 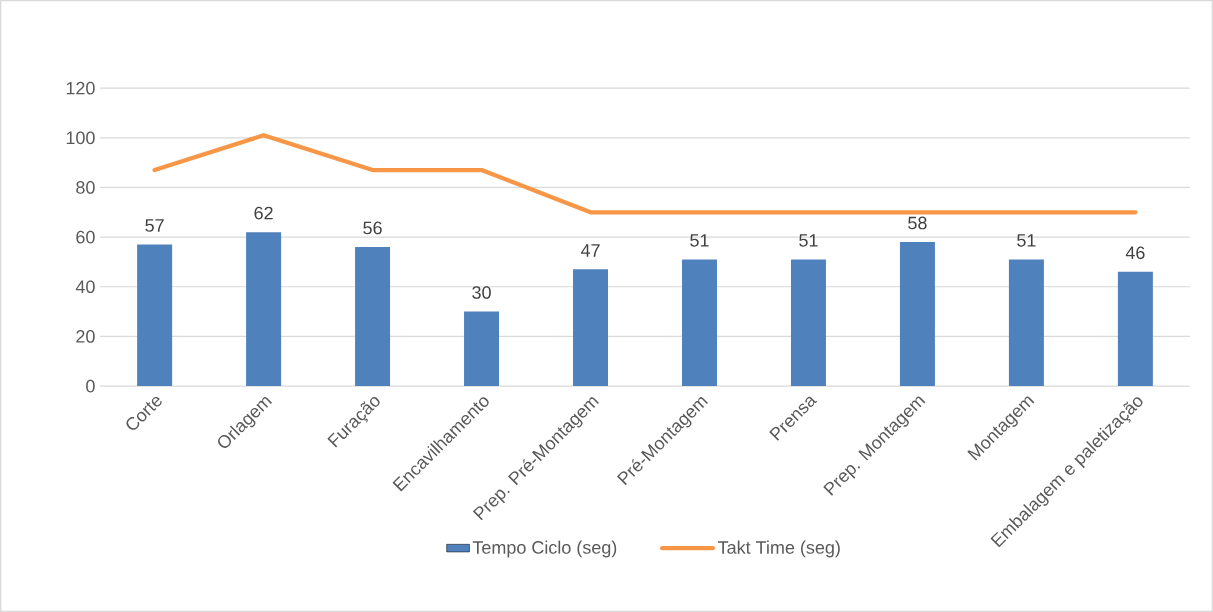 What do you see at coordinates (154, 225) in the screenshot?
I see `data-label: 57` at bounding box center [154, 225].